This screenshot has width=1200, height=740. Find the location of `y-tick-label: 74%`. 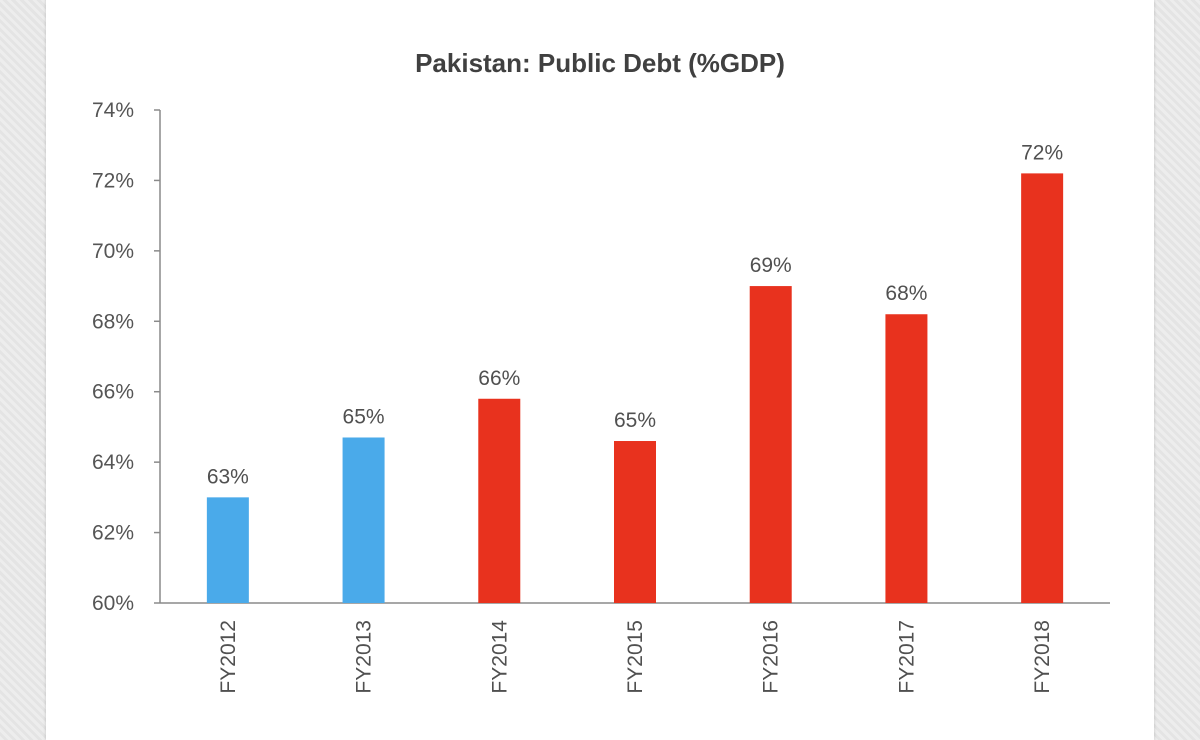

y-tick-label: 74% is located at coordinates (113, 110).